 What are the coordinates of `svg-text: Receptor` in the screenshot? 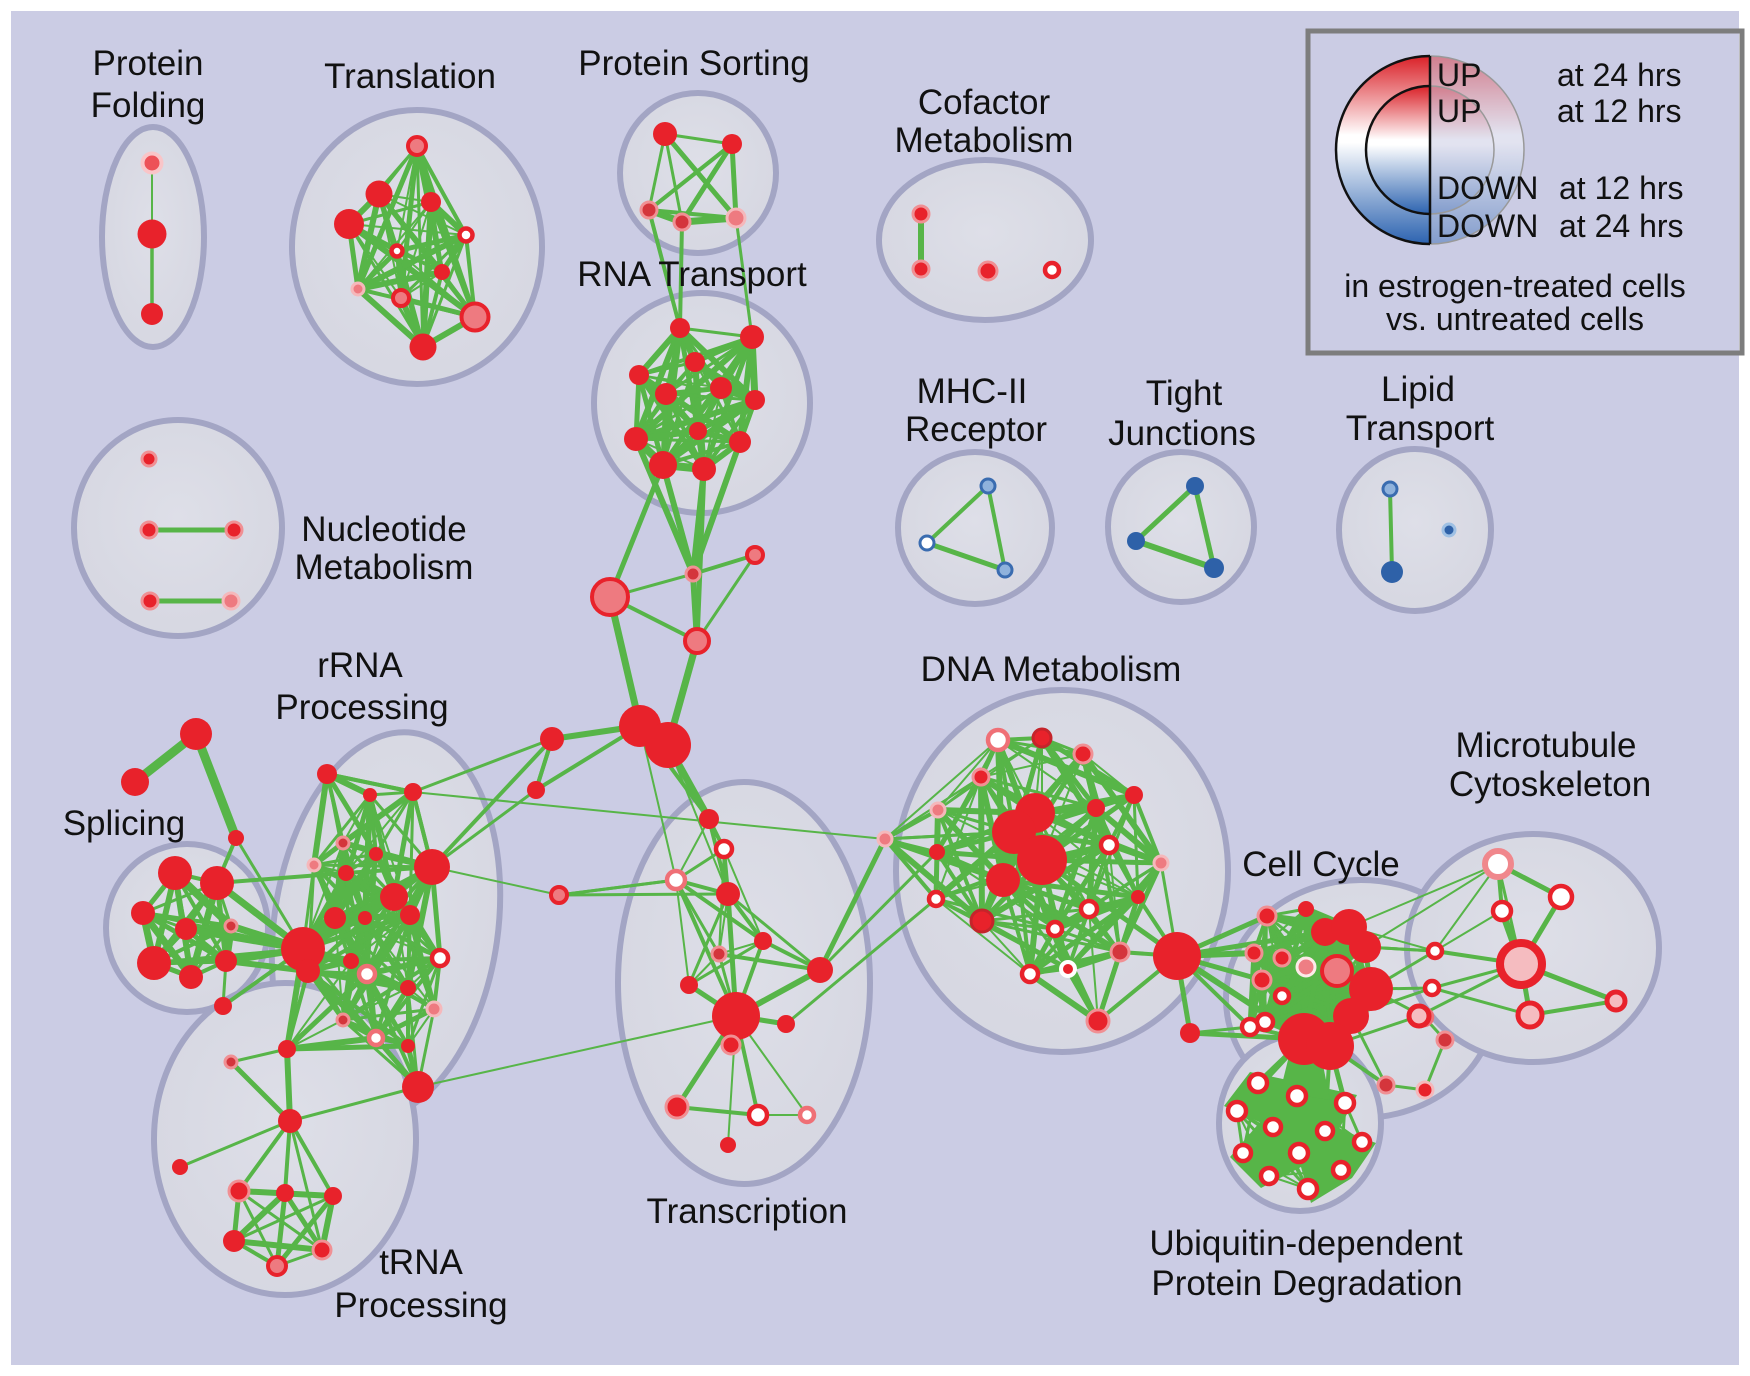 It's located at (976, 429).